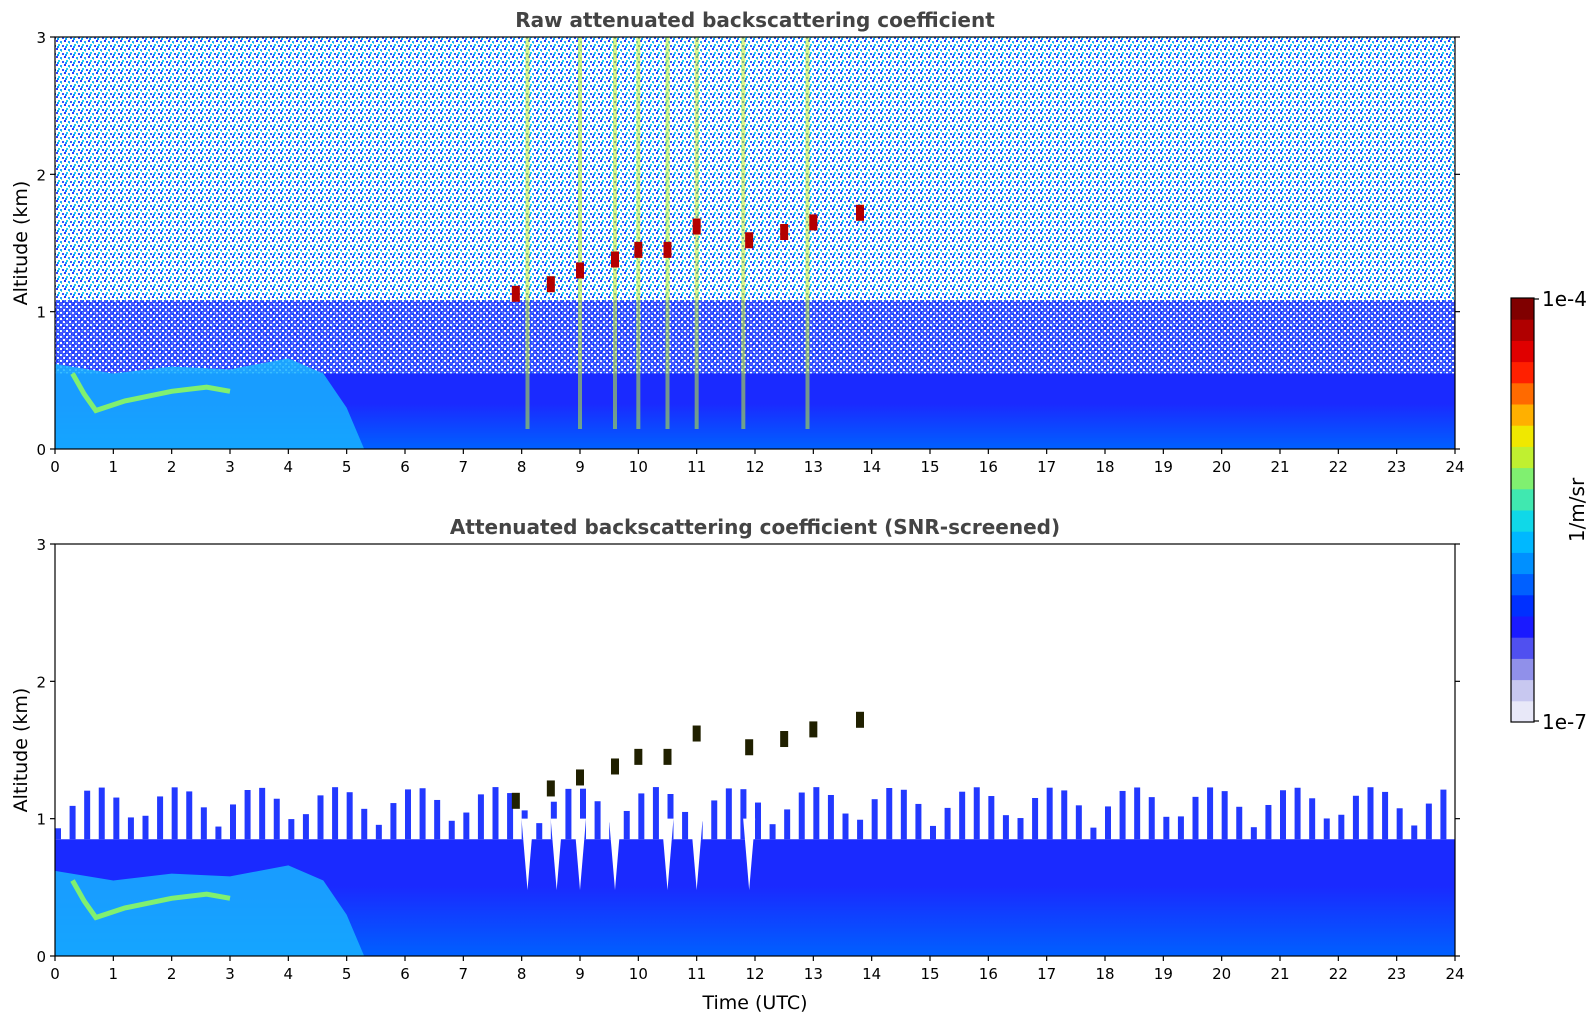  What do you see at coordinates (405, 467) in the screenshot?
I see `x-tick-label: 6` at bounding box center [405, 467].